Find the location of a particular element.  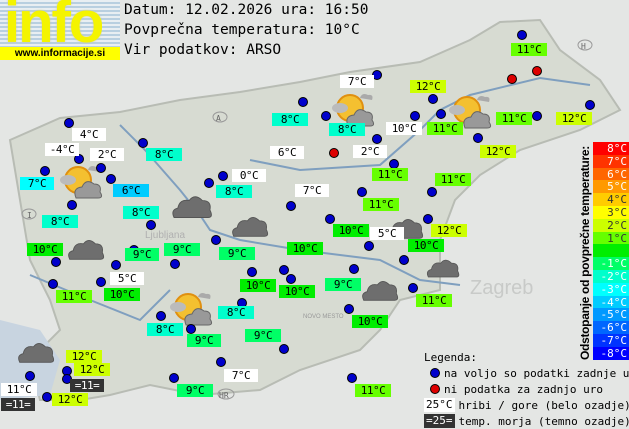

map-label-zagreb: Zagreb is located at coordinates (501, 288).